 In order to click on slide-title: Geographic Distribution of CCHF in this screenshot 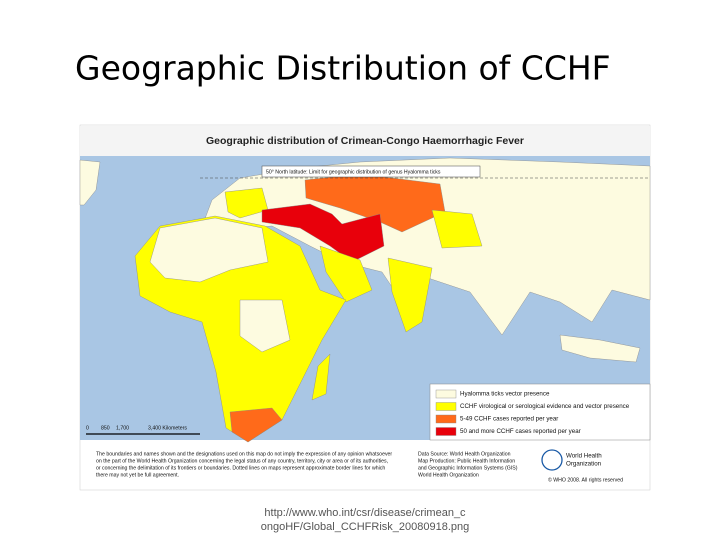, I will do `click(343, 68)`.